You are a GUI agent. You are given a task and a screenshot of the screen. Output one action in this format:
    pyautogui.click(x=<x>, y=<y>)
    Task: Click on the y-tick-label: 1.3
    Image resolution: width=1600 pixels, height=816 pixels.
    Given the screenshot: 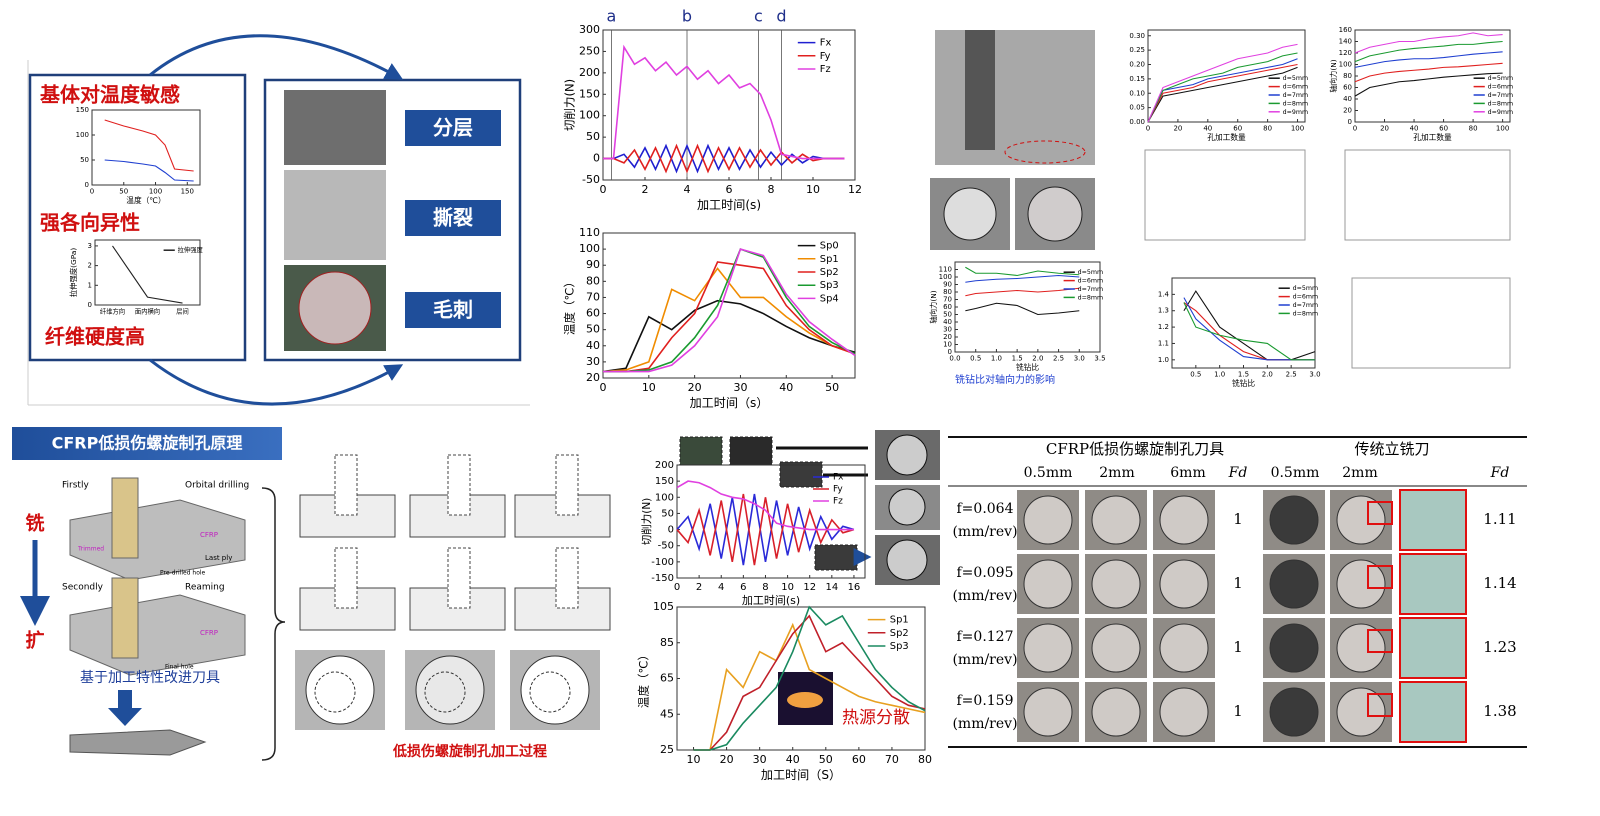 What is the action you would take?
    pyautogui.click(x=1163, y=311)
    